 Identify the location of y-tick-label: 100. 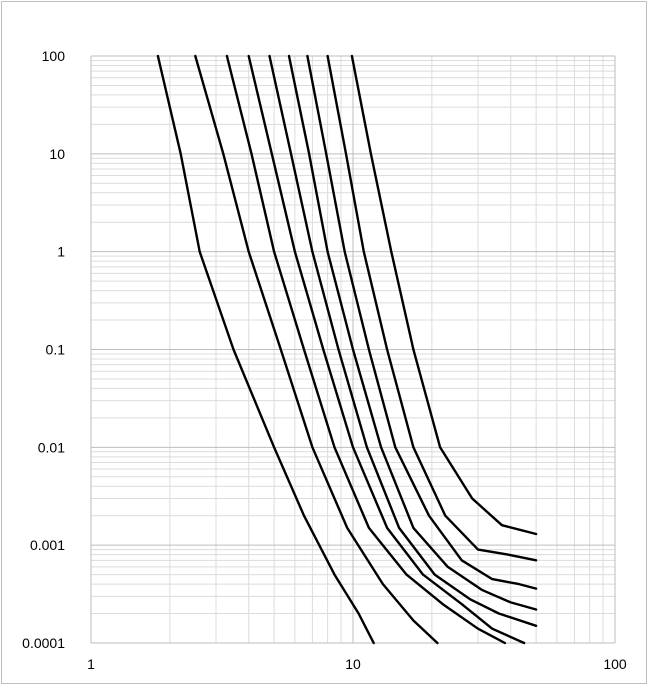
(54, 56).